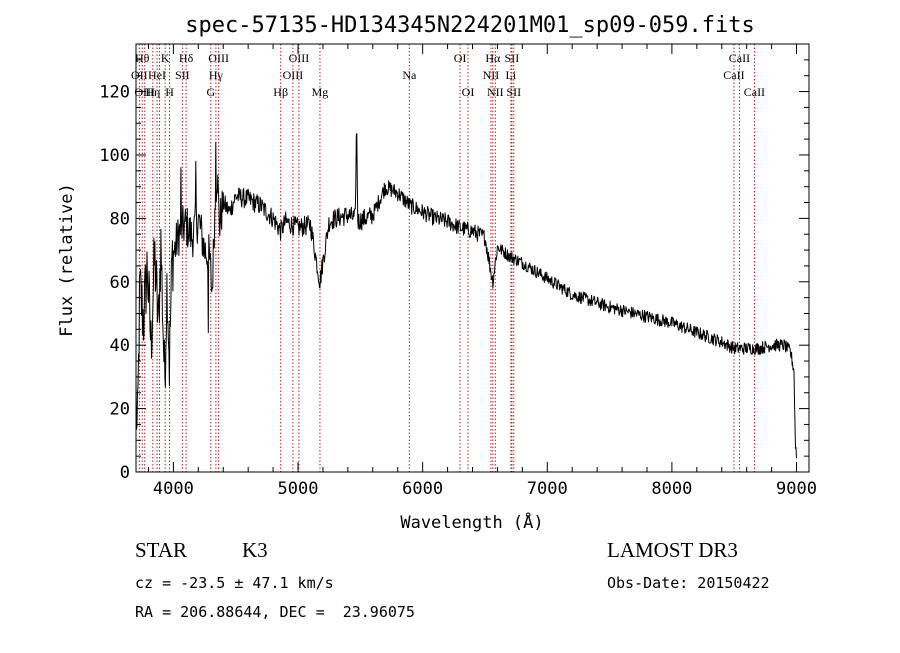 Image resolution: width=900 pixels, height=653 pixels. What do you see at coordinates (688, 583) in the screenshot?
I see `obs-date: Obs-Date: 20150422` at bounding box center [688, 583].